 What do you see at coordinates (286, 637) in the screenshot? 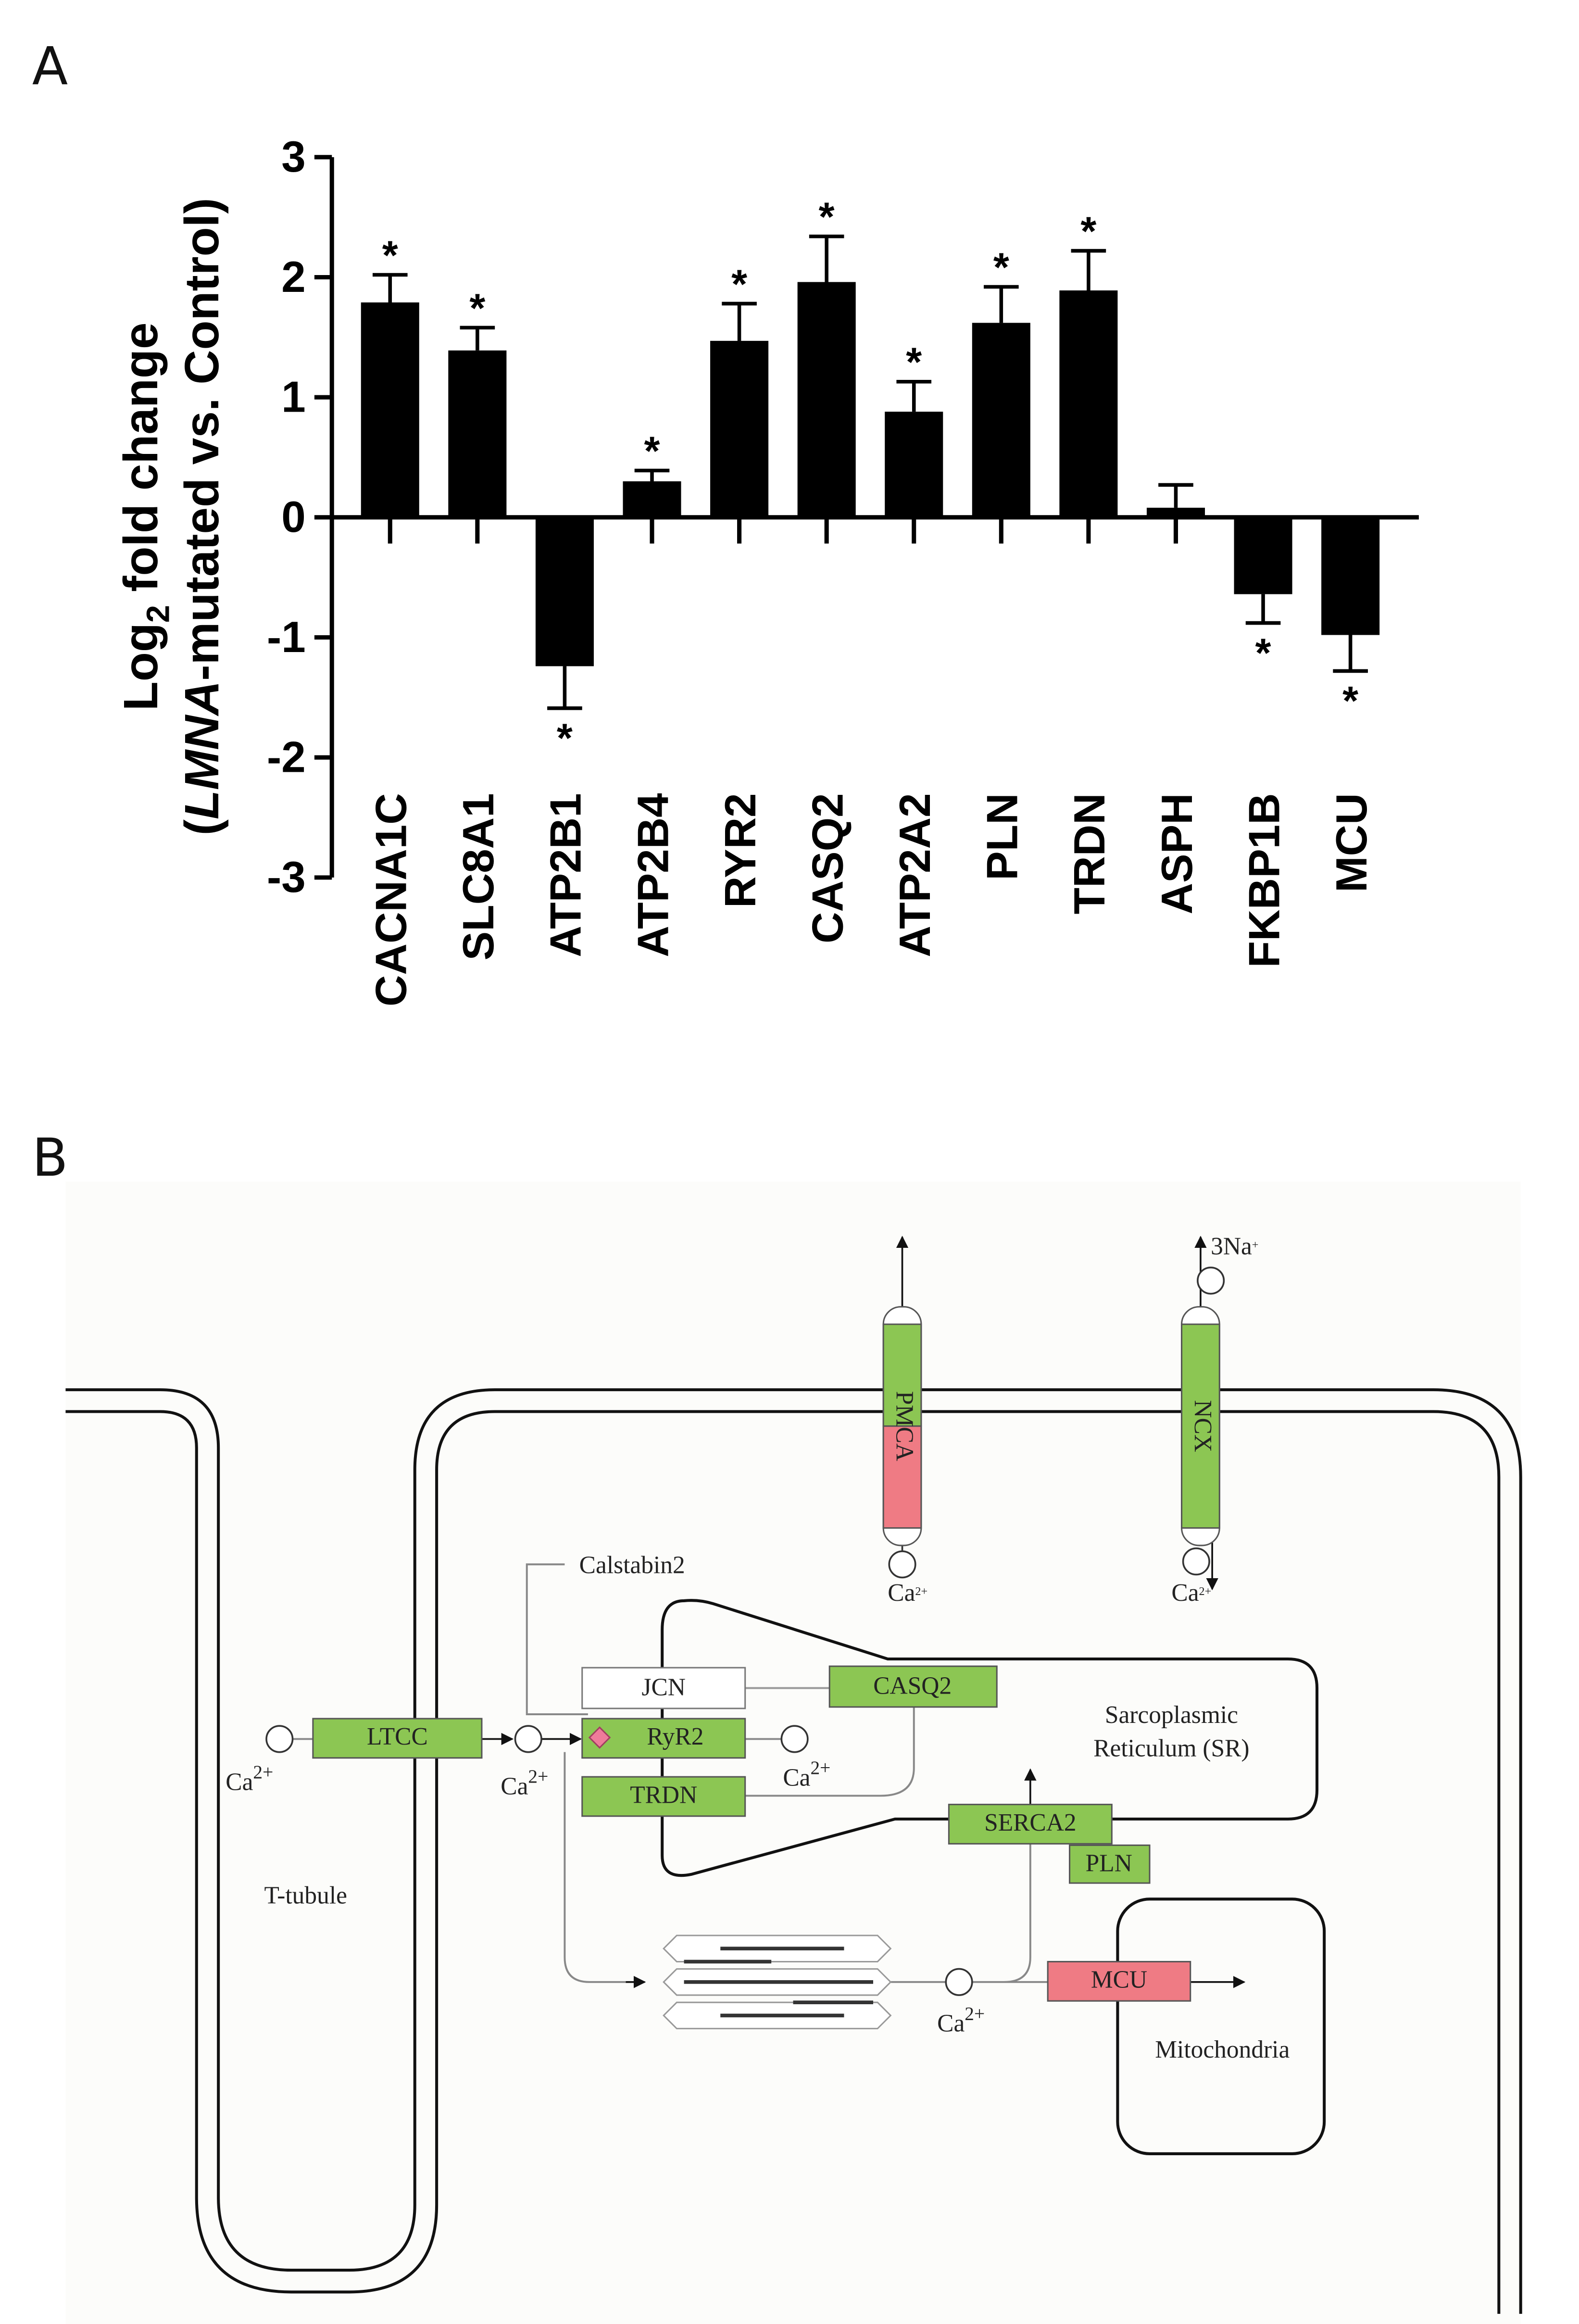
I see `y-tick-label: -1` at bounding box center [286, 637].